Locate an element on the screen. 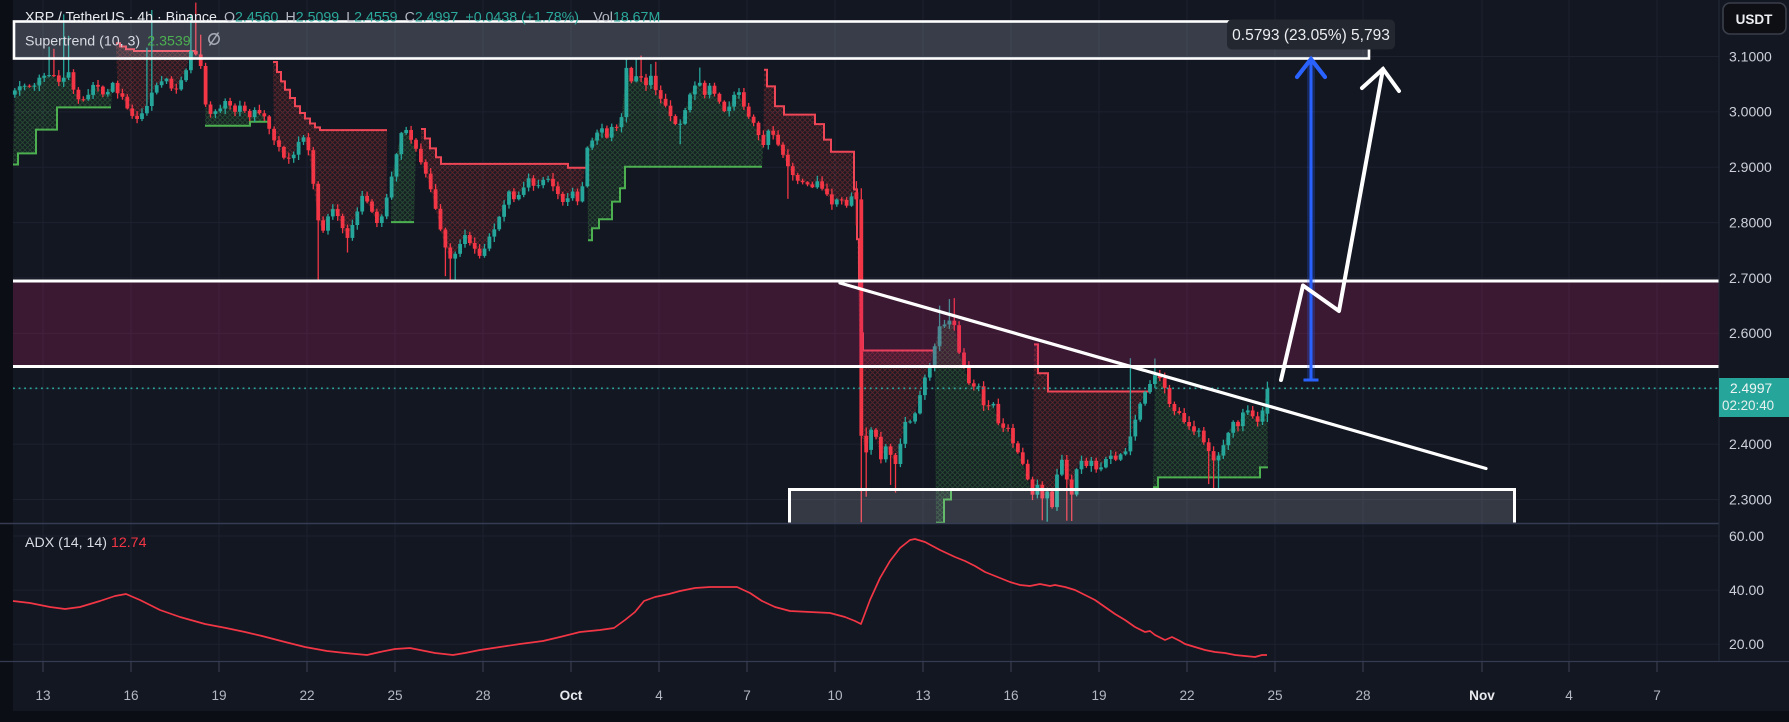  svg-text: 10 is located at coordinates (835, 695).